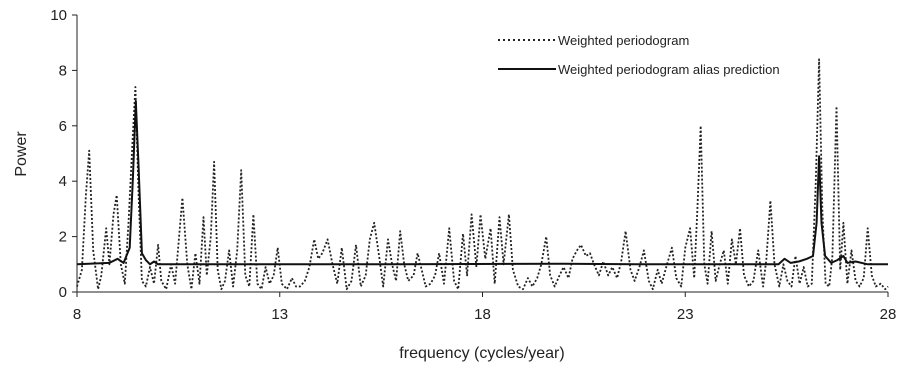 This screenshot has width=901, height=367. Describe the element at coordinates (21, 154) in the screenshot. I see `y-axis-title: Power` at that location.